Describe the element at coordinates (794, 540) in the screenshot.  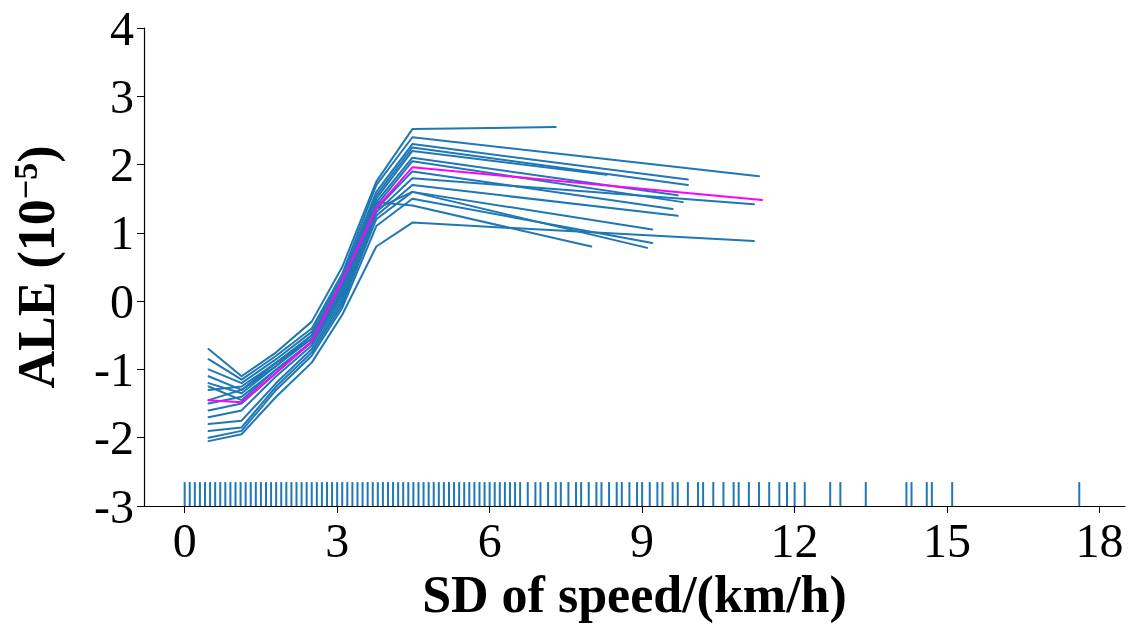
I see `x-tick-label: 12` at that location.